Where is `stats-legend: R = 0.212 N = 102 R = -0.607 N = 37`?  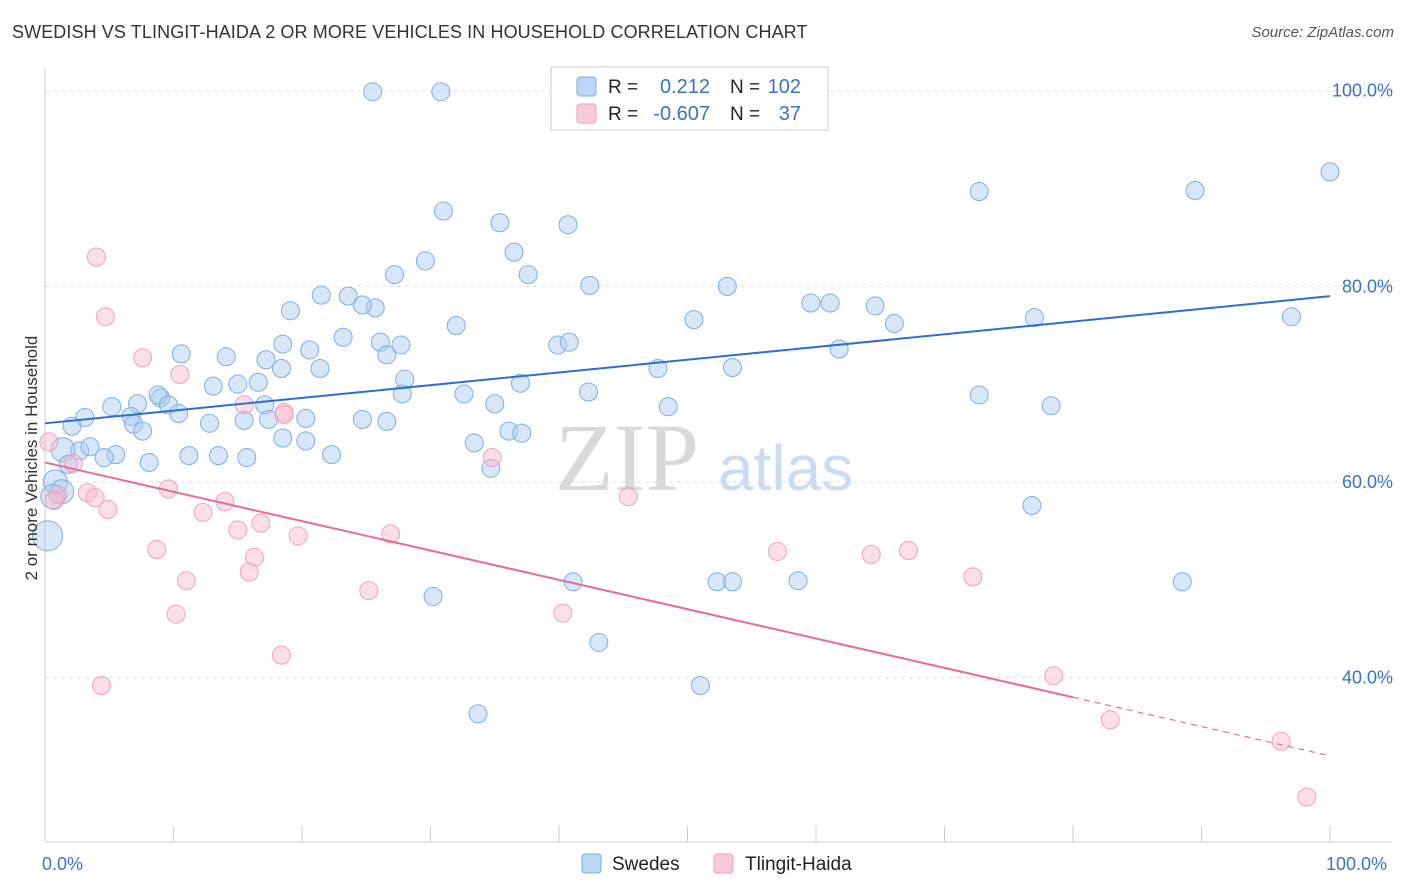 stats-legend: R = 0.212 N = 102 R = -0.607 N = 37 is located at coordinates (689, 98).